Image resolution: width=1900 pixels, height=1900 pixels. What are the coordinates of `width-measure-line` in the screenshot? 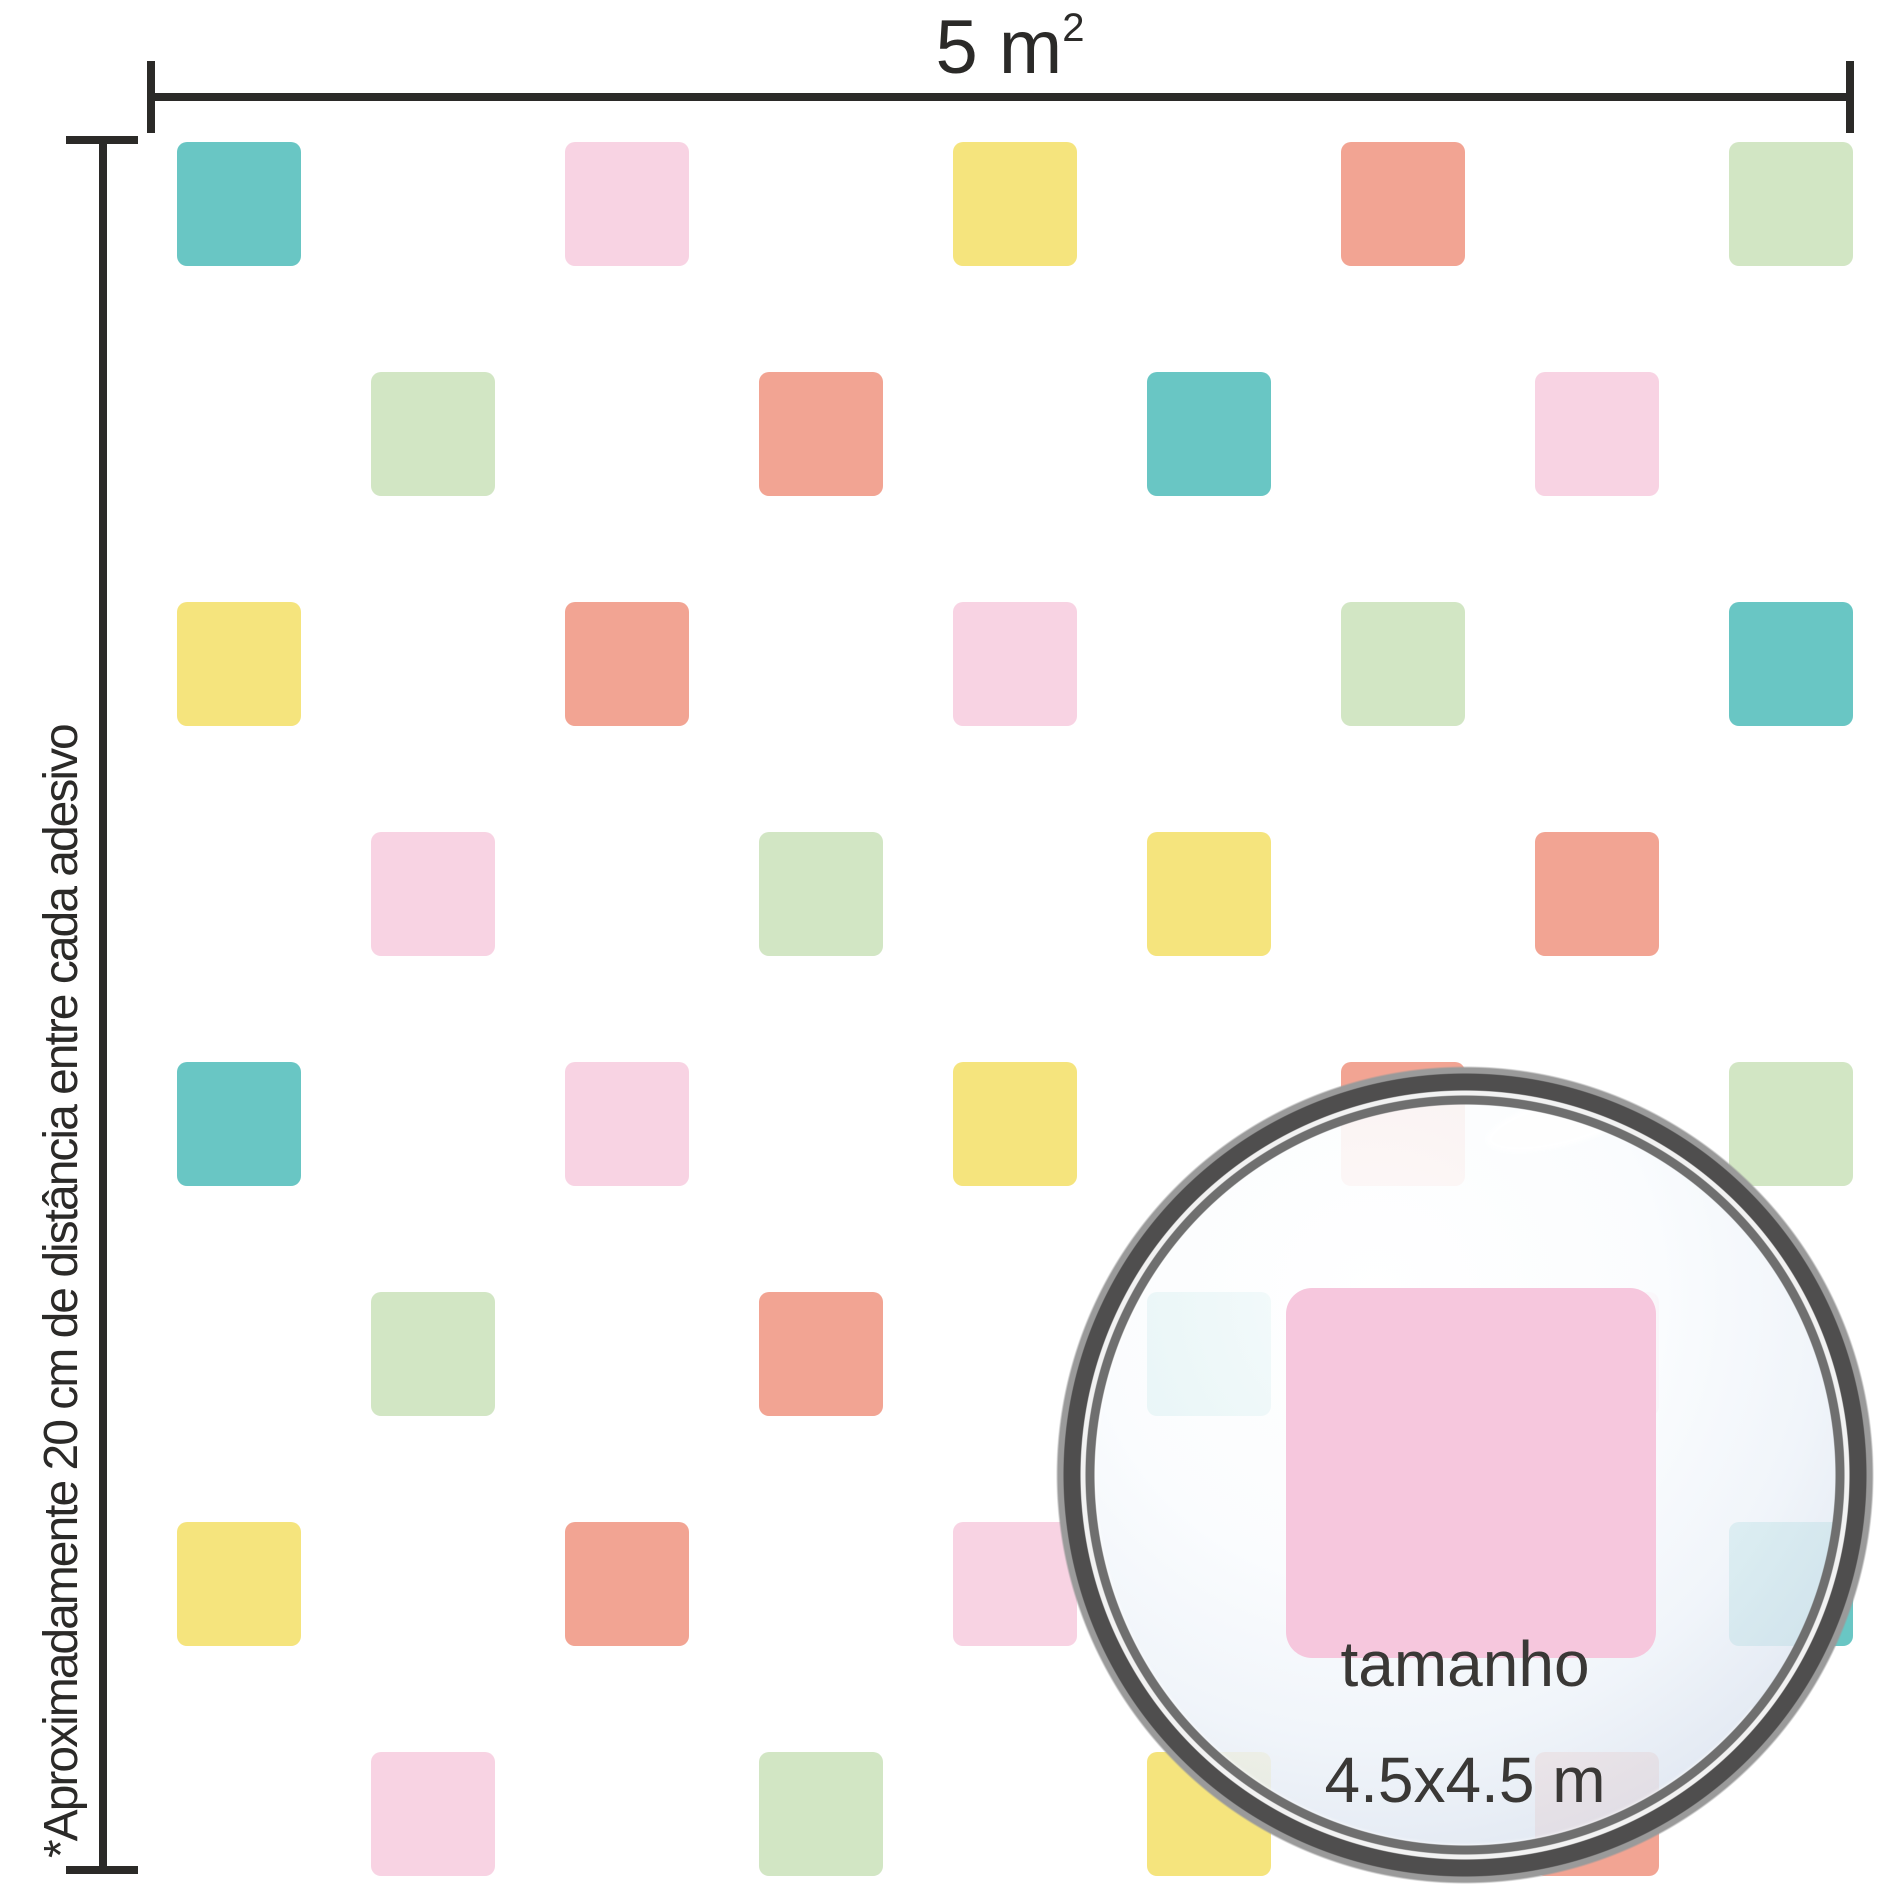 It's located at (1001, 97).